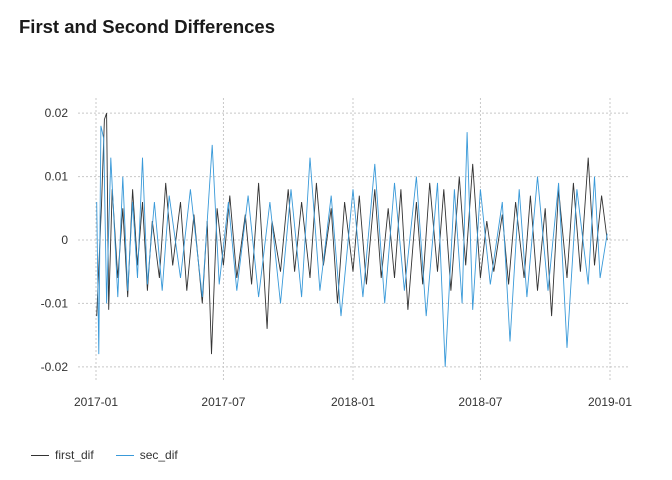 The image size is (672, 480). Describe the element at coordinates (96, 402) in the screenshot. I see `x-tick-label: 2017-01` at that location.